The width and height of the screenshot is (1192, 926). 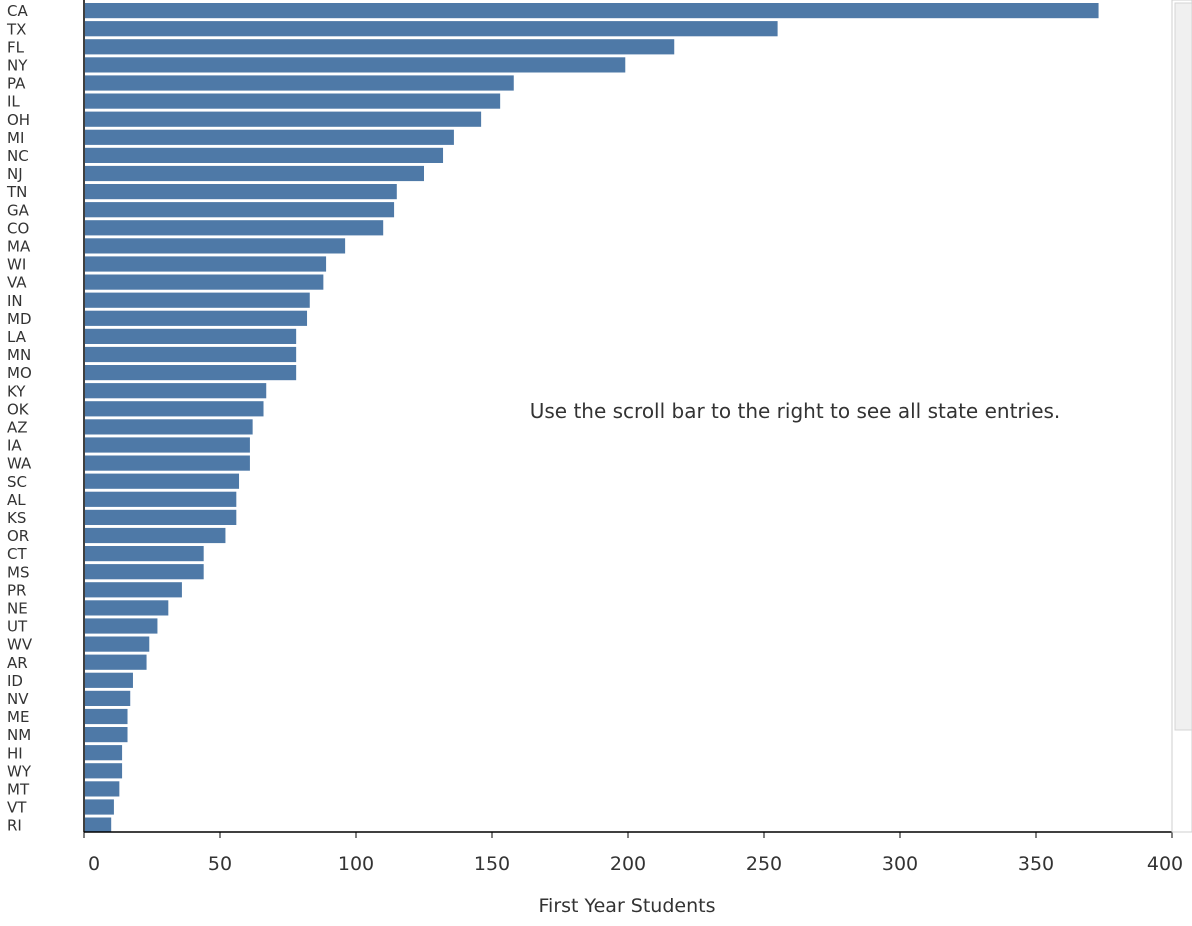 I want to click on x-tick-label-100: 100, so click(x=356, y=864).